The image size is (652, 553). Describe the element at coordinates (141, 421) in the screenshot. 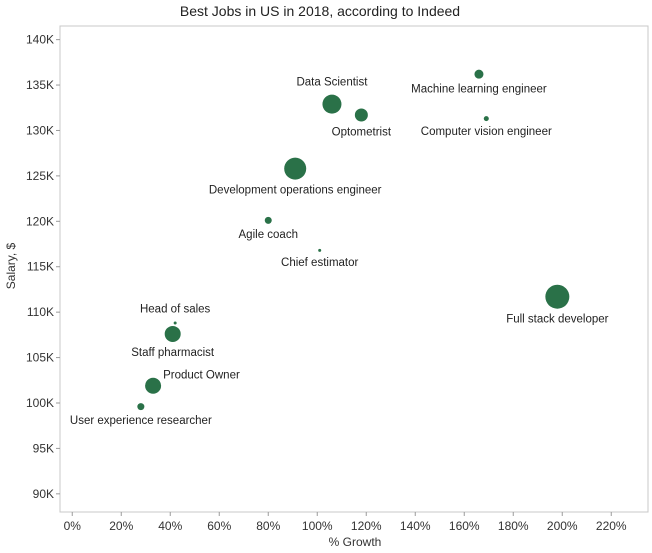

I see `point-label: User experience researcher` at that location.